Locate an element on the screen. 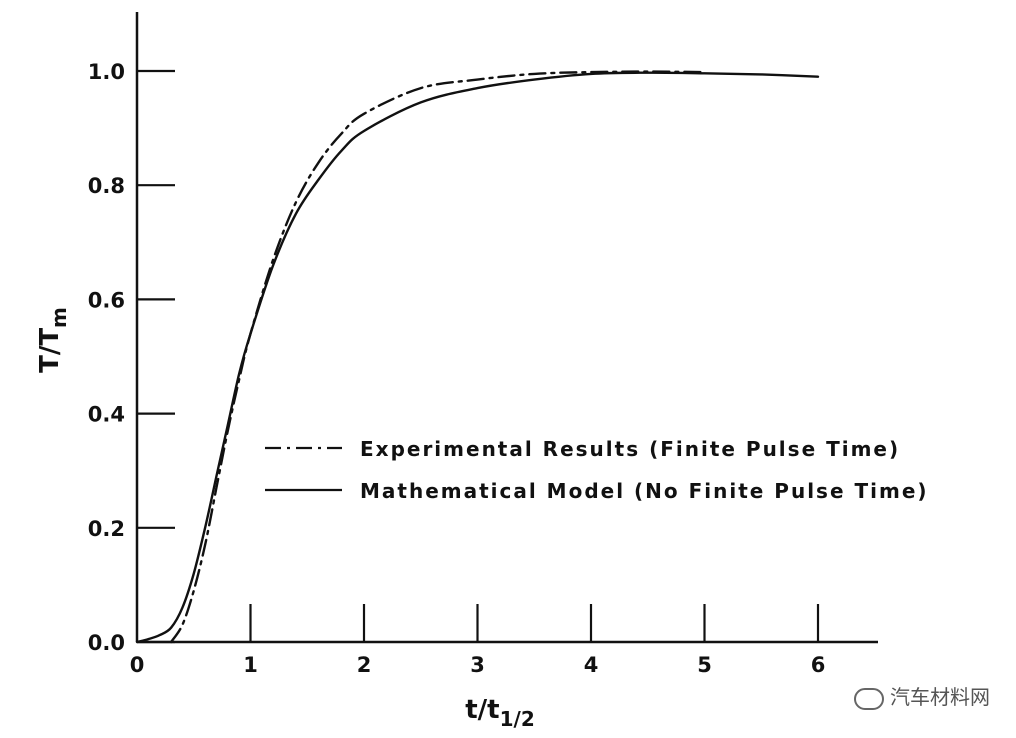 The width and height of the screenshot is (1016, 738). watermark: 汽车材料网 is located at coordinates (922, 695).